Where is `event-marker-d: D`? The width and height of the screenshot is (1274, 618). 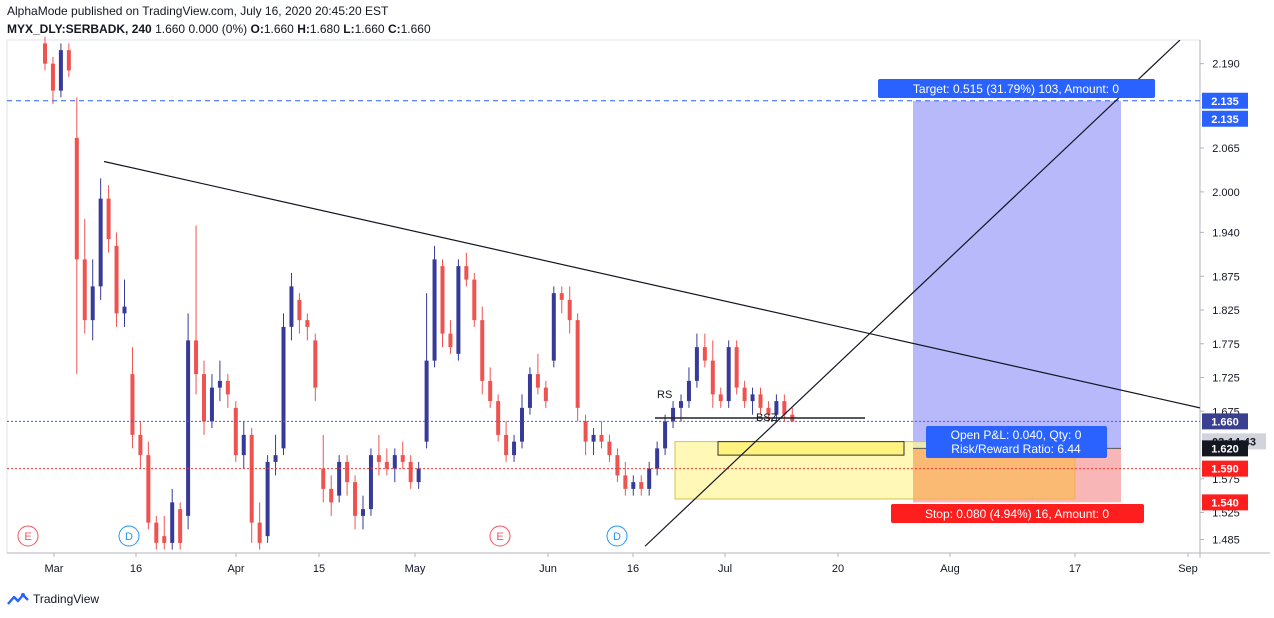 event-marker-d: D is located at coordinates (129, 536).